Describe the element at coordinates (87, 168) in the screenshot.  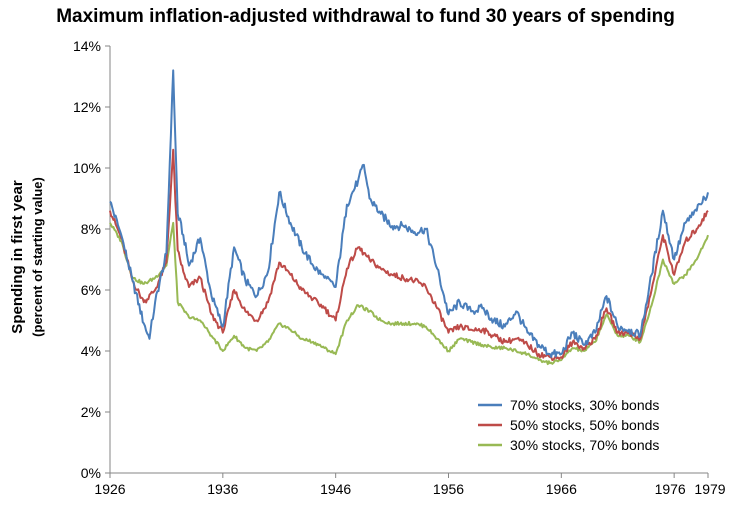
I see `y-tick-label: 10%` at that location.